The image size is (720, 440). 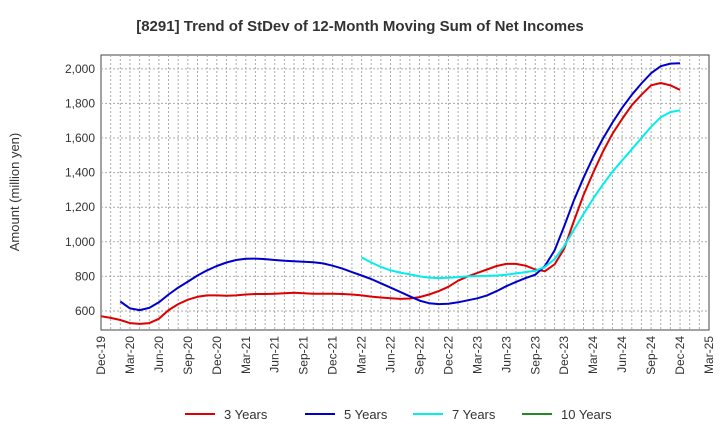 What do you see at coordinates (419, 355) in the screenshot?
I see `x-tick-label: Sep-22` at bounding box center [419, 355].